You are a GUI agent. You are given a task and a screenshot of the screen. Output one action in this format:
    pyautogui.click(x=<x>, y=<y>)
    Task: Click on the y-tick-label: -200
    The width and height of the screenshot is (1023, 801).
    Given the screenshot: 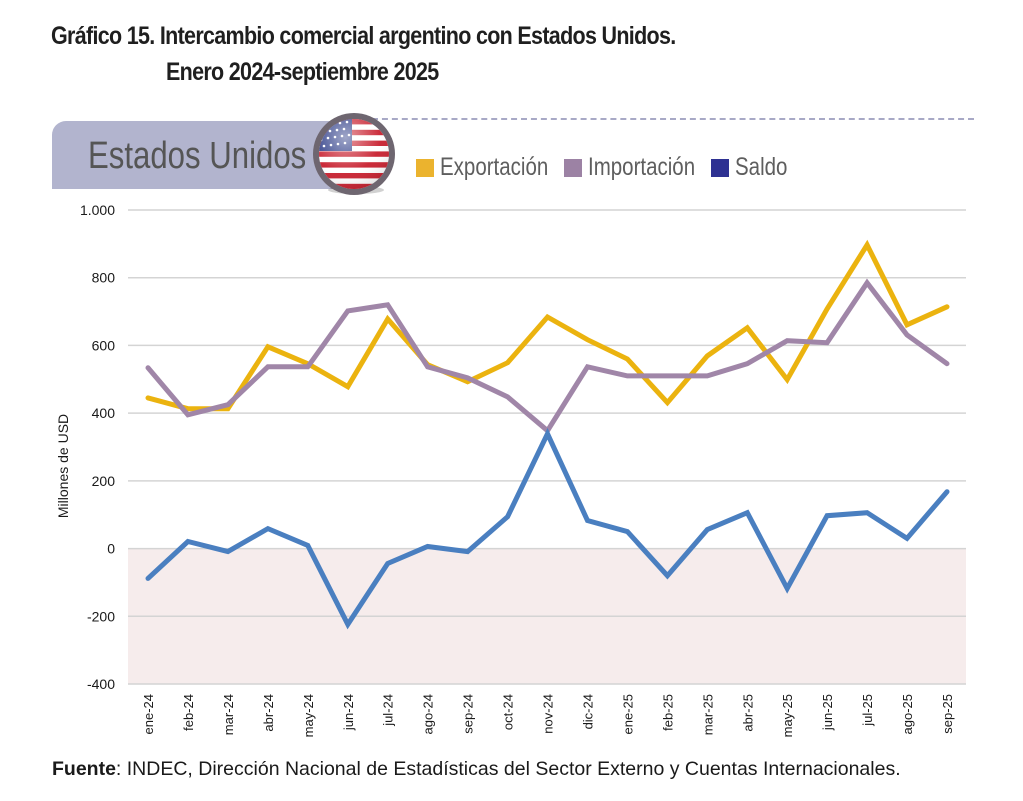 What is the action you would take?
    pyautogui.click(x=101, y=616)
    